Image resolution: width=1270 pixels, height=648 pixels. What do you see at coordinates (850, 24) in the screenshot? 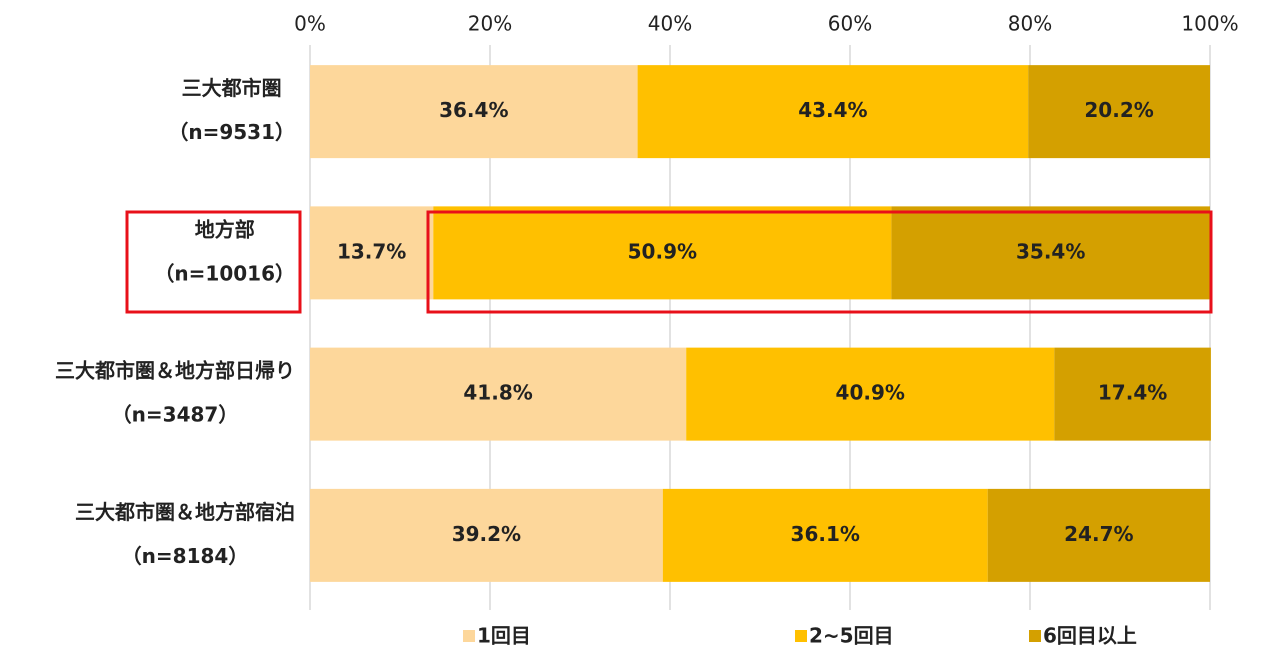
I see `x-tick-label: 60%` at bounding box center [850, 24].